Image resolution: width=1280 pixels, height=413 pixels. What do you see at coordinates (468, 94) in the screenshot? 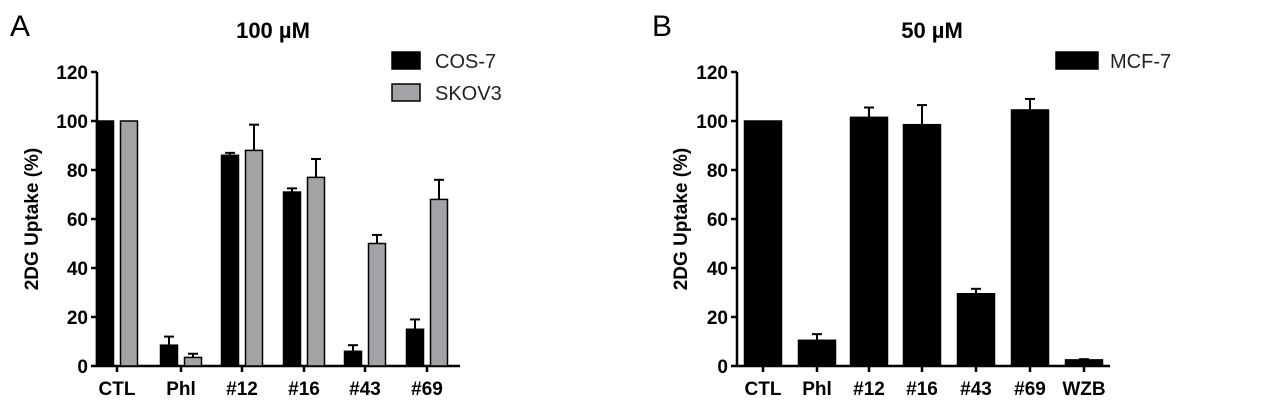
I see `legend-label: SKOV3` at bounding box center [468, 94].